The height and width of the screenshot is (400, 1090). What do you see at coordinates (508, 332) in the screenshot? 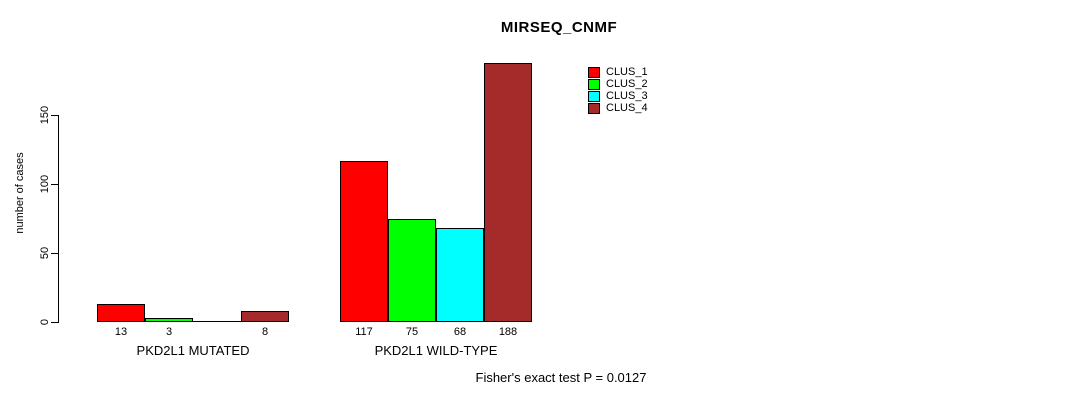
I see `bar-value-clus-4-pkd2l1-wild-type: 188` at bounding box center [508, 332].